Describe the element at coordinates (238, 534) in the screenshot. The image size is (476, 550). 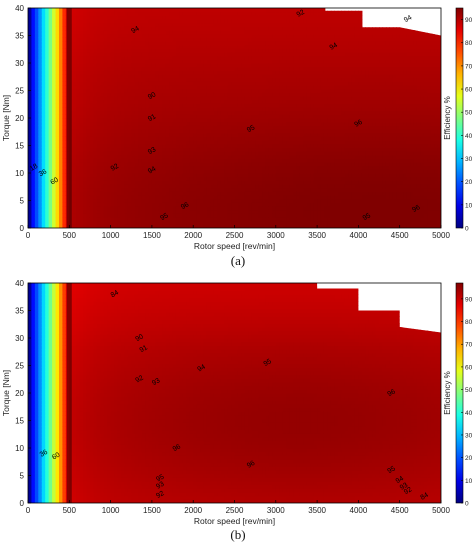
I see `caption-b: (b)` at that location.